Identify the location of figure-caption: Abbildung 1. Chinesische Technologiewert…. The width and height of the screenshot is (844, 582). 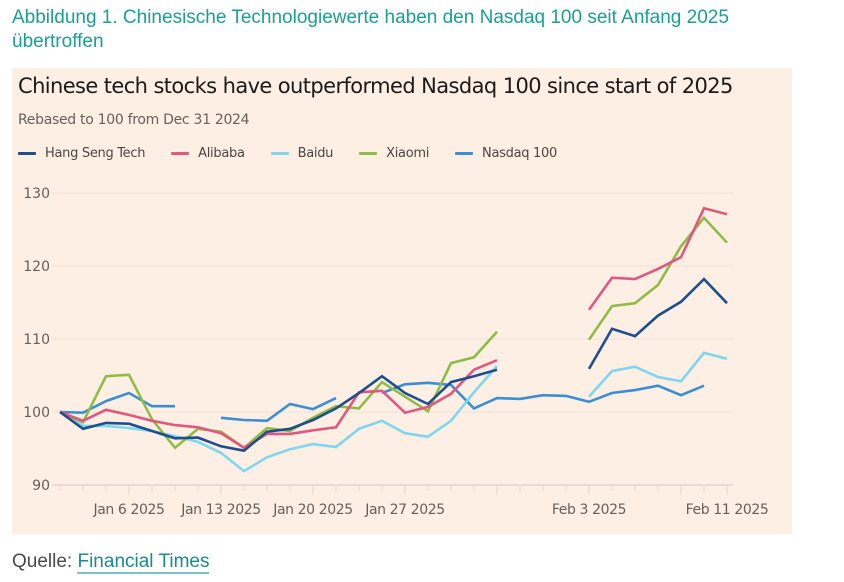
(370, 29).